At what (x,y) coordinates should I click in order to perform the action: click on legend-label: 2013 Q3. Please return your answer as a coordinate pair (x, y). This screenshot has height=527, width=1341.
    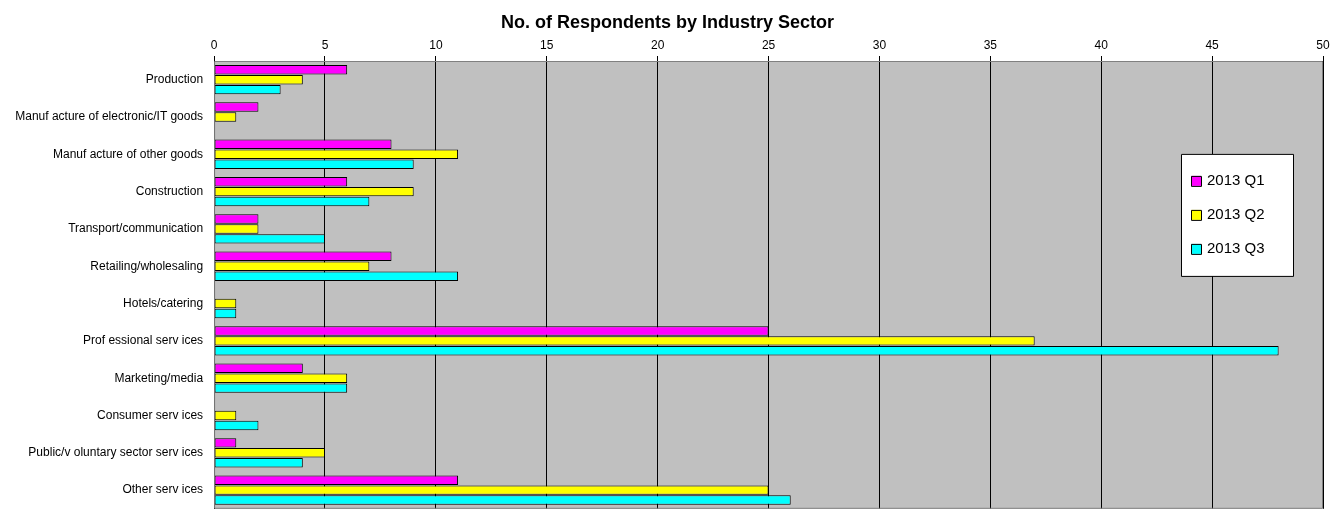
    Looking at the image, I should click on (1236, 248).